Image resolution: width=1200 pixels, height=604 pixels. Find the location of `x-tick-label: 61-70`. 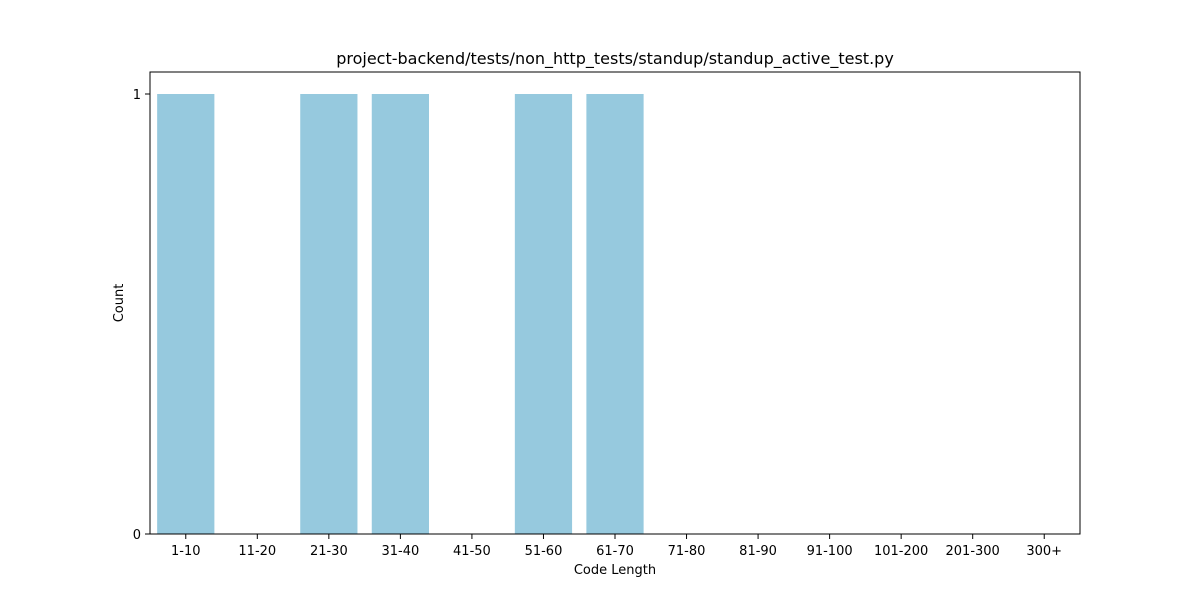

x-tick-label: 61-70 is located at coordinates (615, 551).